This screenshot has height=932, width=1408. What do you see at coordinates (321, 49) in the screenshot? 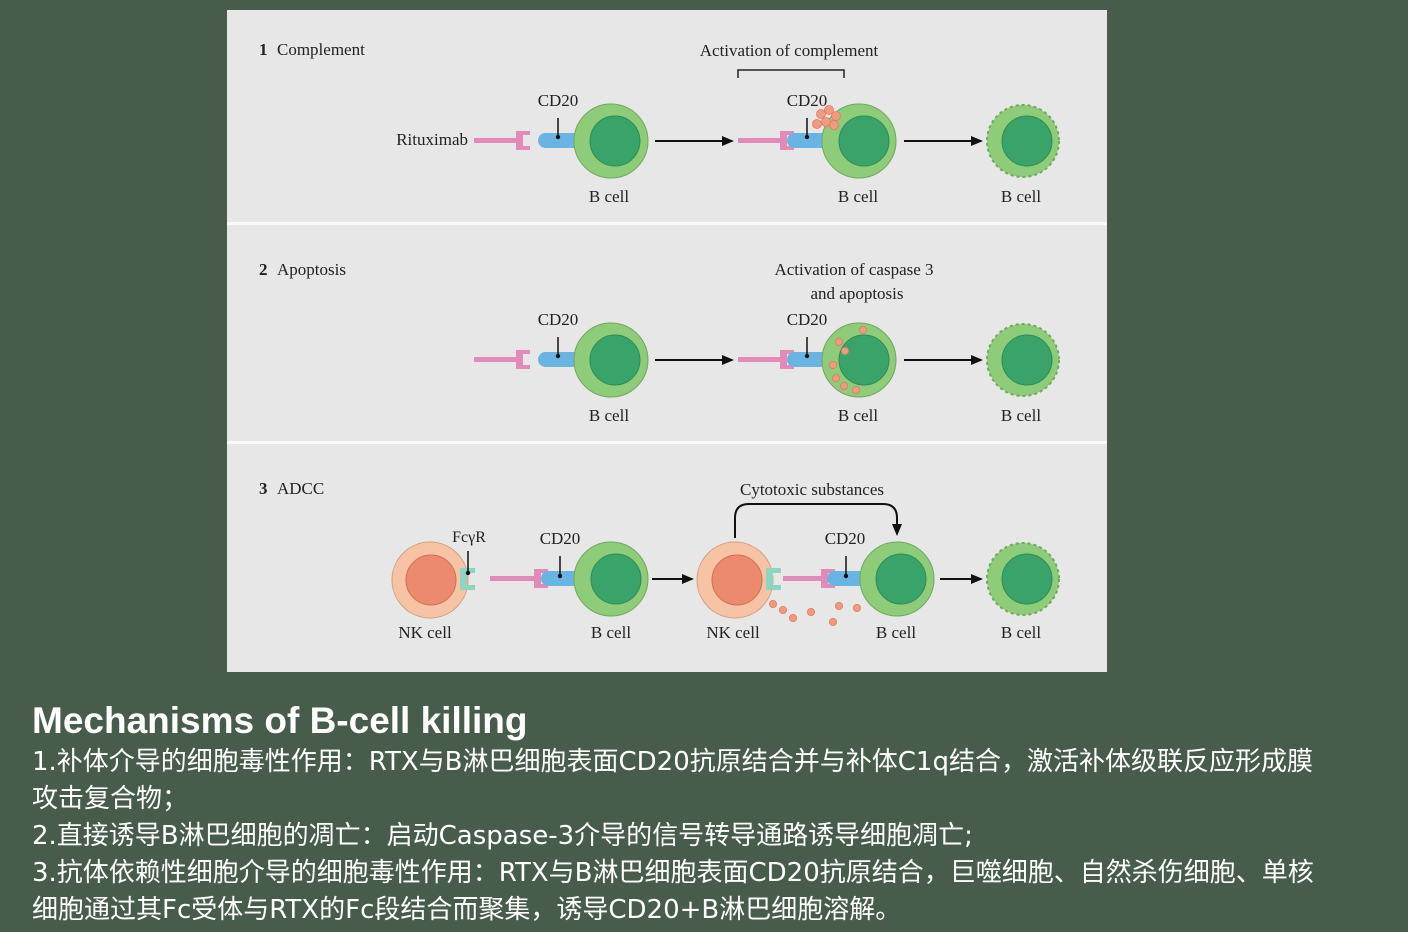
I see `panel-title: Complement` at bounding box center [321, 49].